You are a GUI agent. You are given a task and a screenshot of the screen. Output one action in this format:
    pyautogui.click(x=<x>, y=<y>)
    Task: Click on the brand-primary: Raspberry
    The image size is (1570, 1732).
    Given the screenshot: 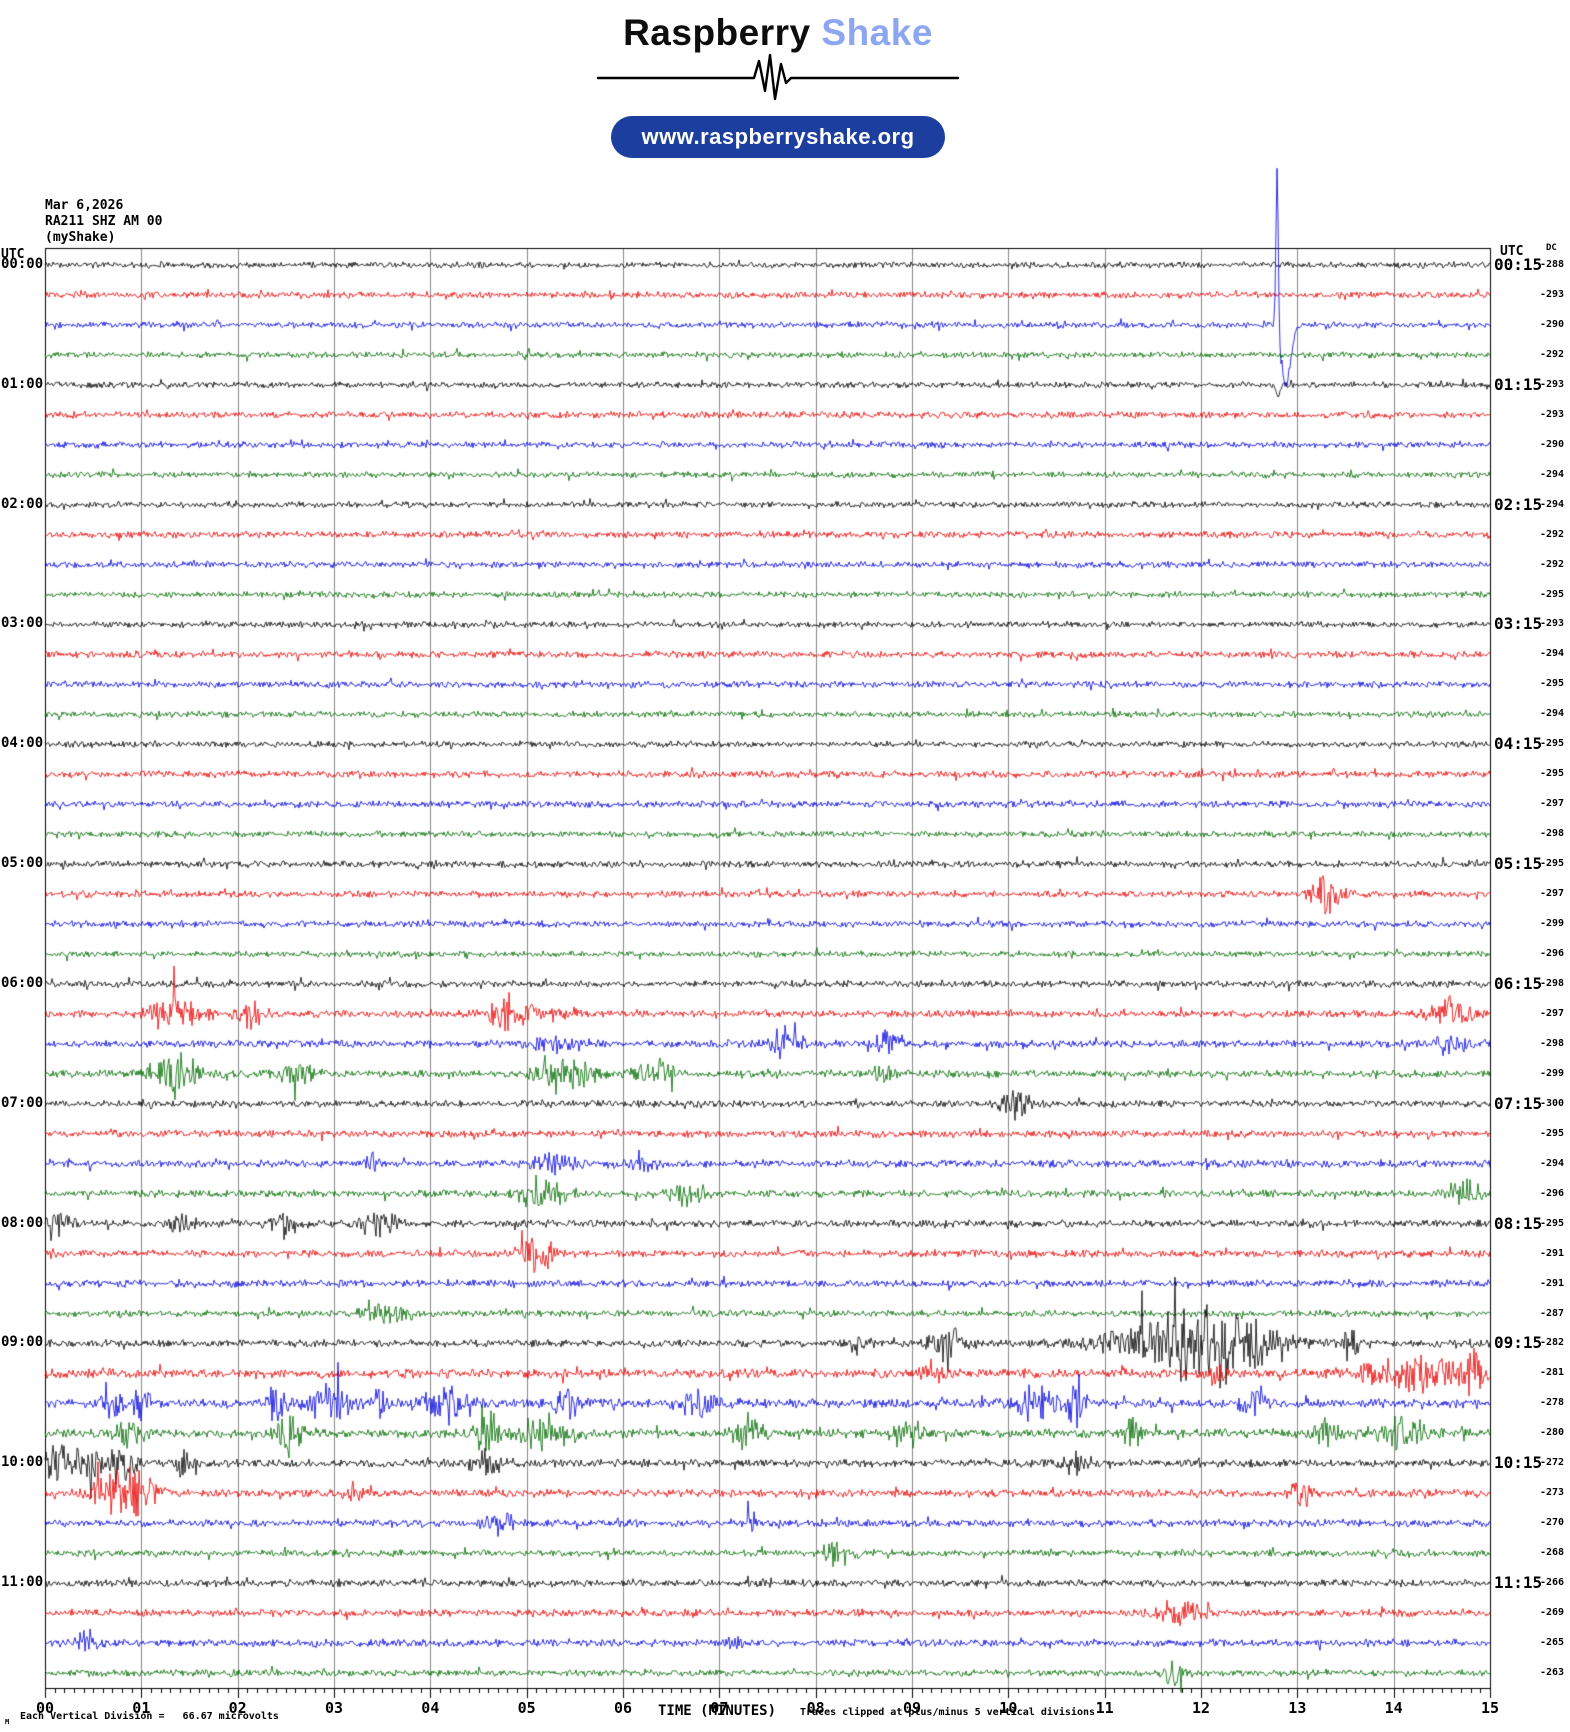 What is the action you would take?
    pyautogui.click(x=717, y=32)
    